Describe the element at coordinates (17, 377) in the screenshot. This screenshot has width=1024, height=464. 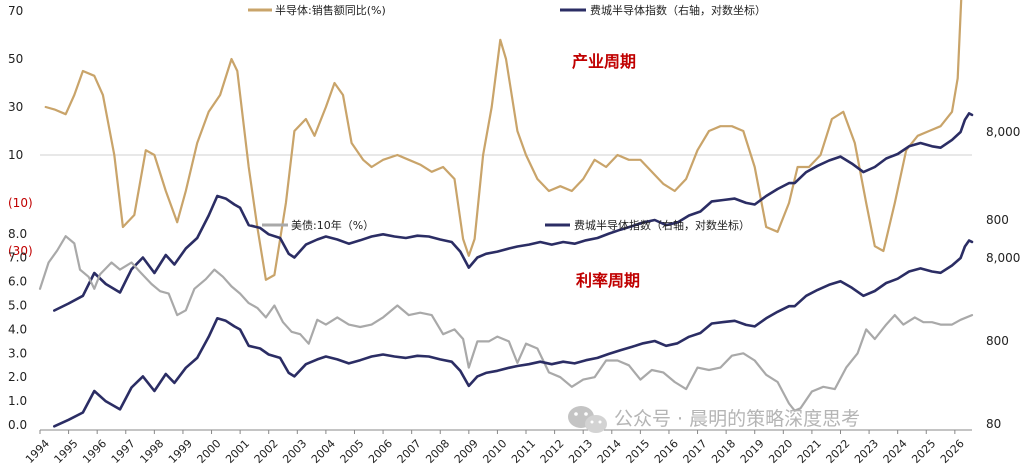
I see `y-left-tick-label: 2.0` at that location.